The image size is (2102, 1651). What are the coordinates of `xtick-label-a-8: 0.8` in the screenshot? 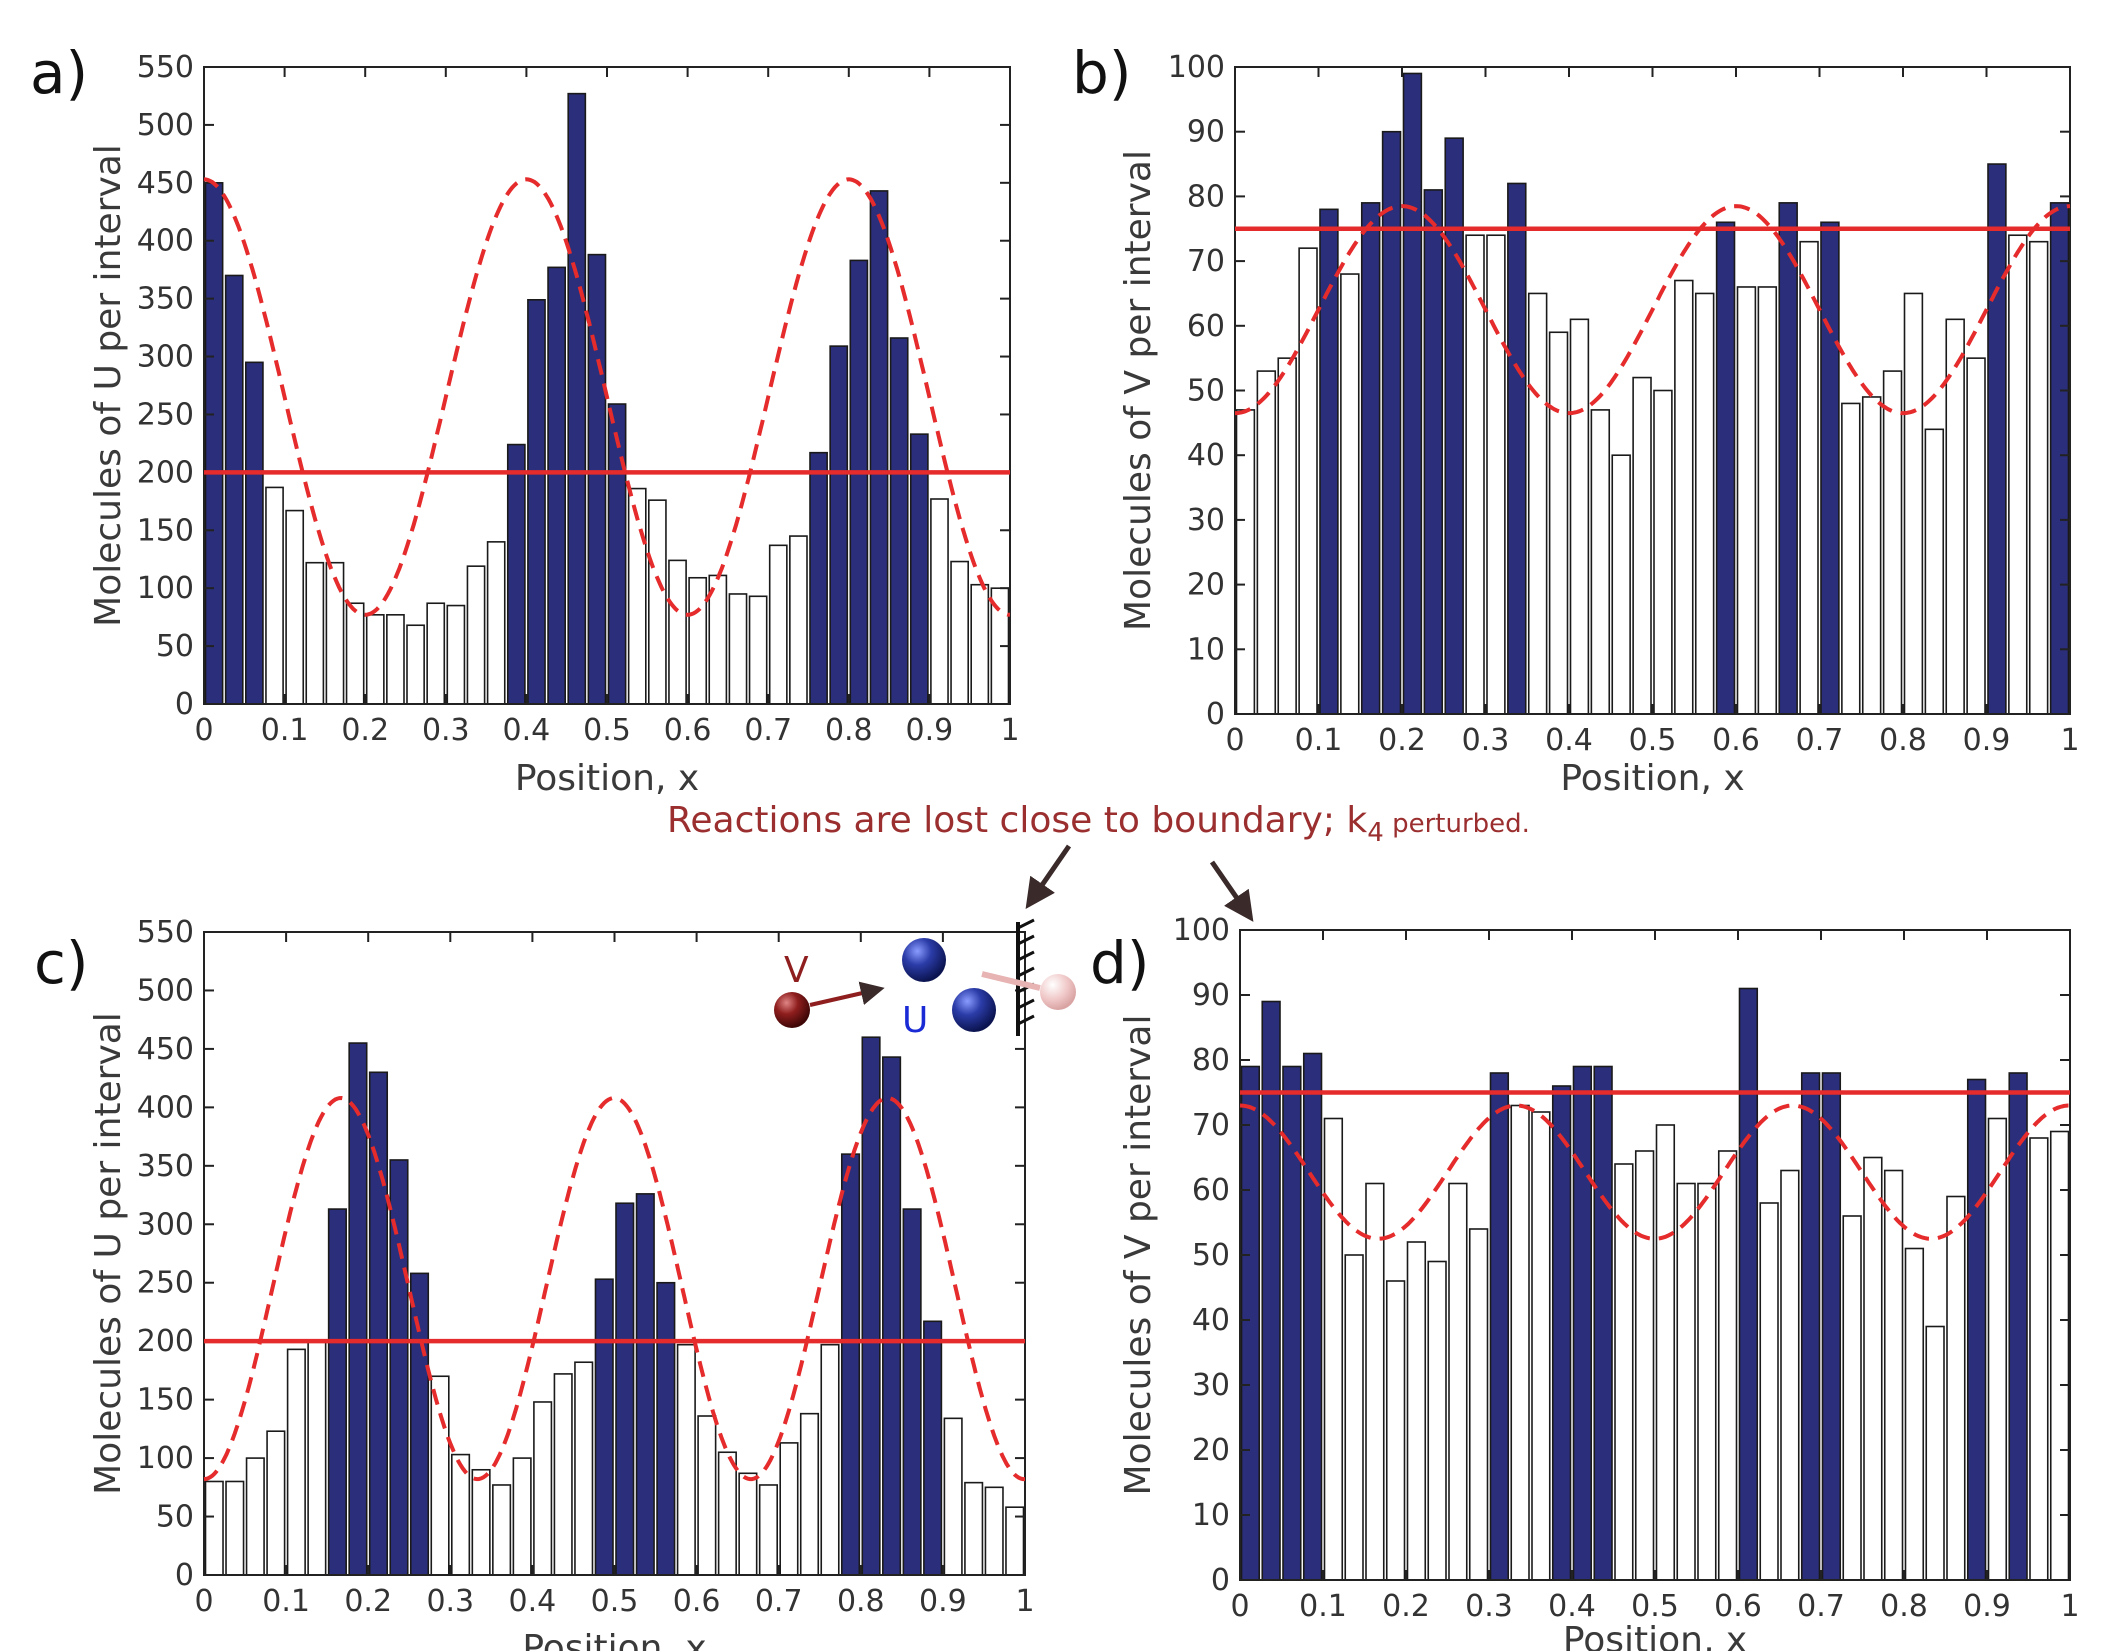 It's located at (849, 730).